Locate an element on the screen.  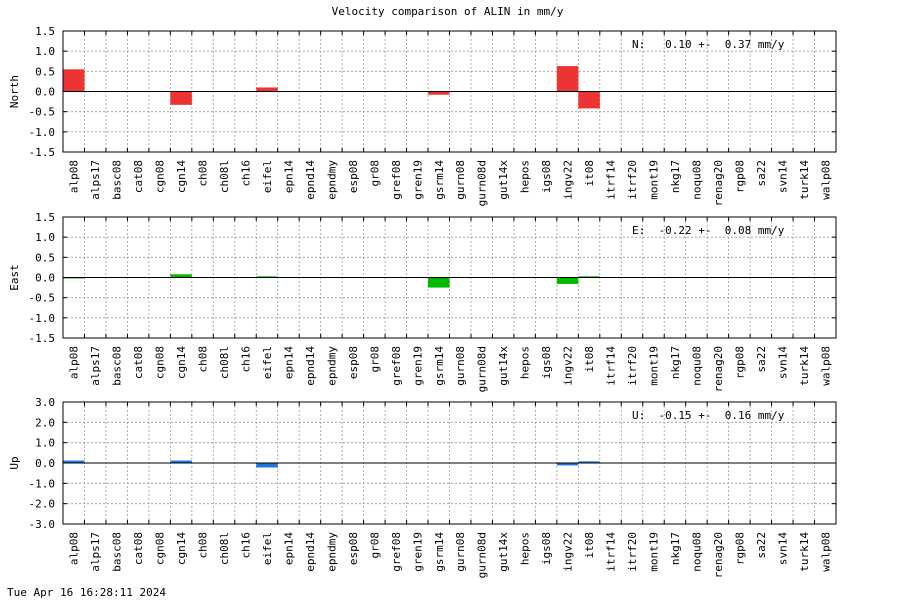
x-tick-label: igs08 is located at coordinates (546, 362).